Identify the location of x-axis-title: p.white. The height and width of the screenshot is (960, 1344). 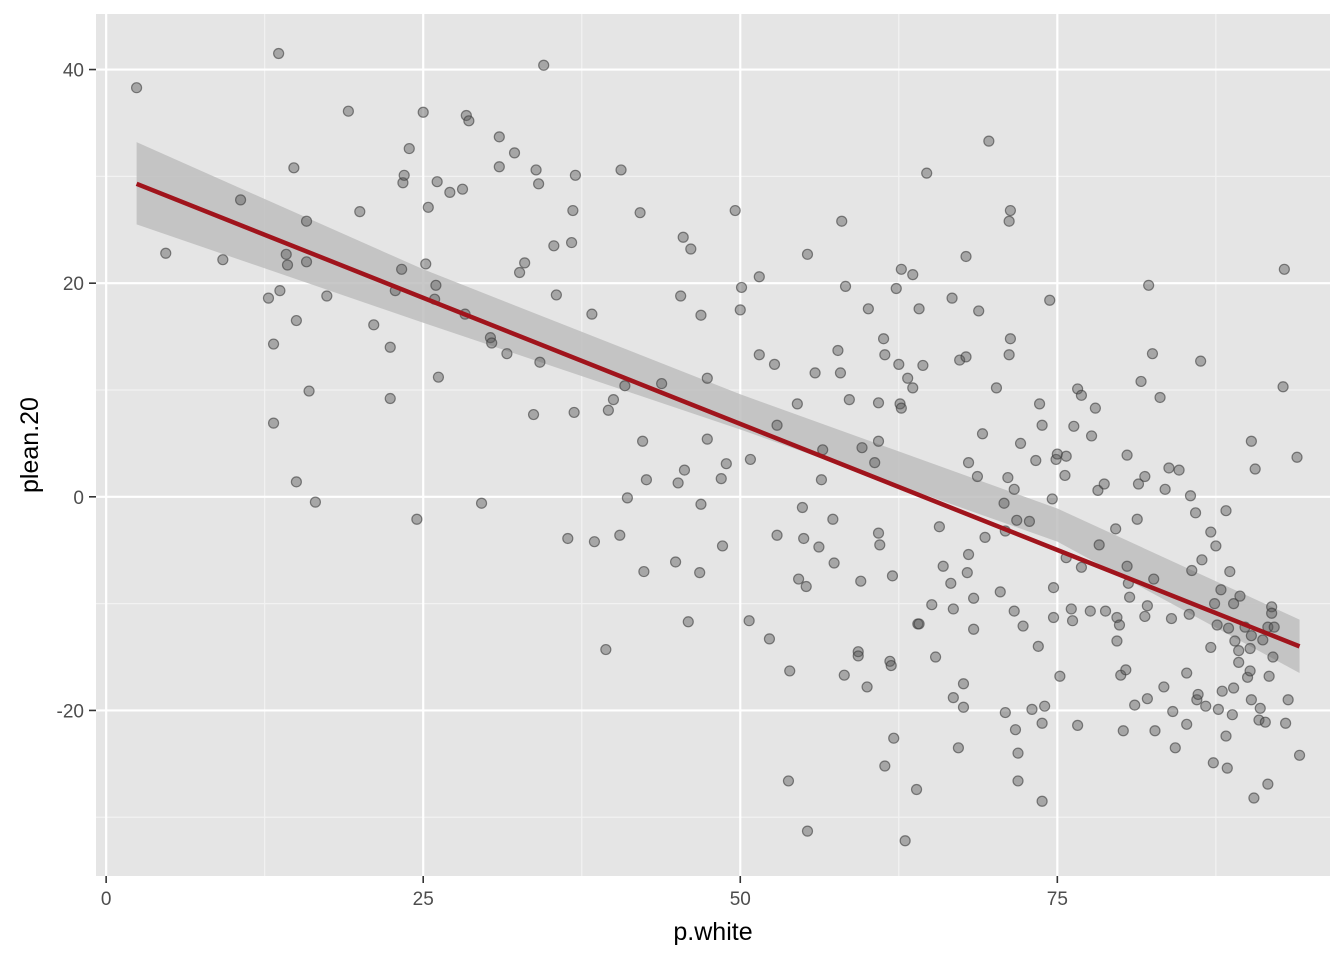
(712, 932).